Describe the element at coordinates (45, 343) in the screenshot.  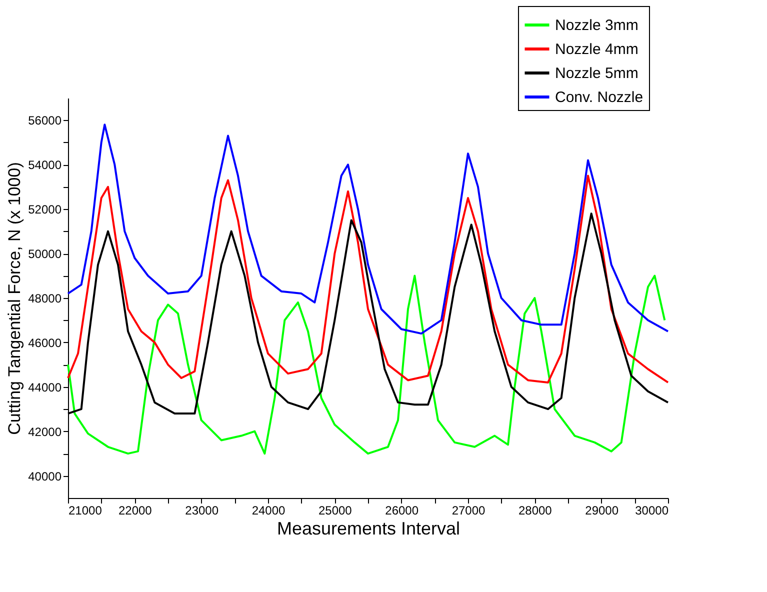
I see `y-tick-label: 46000` at that location.